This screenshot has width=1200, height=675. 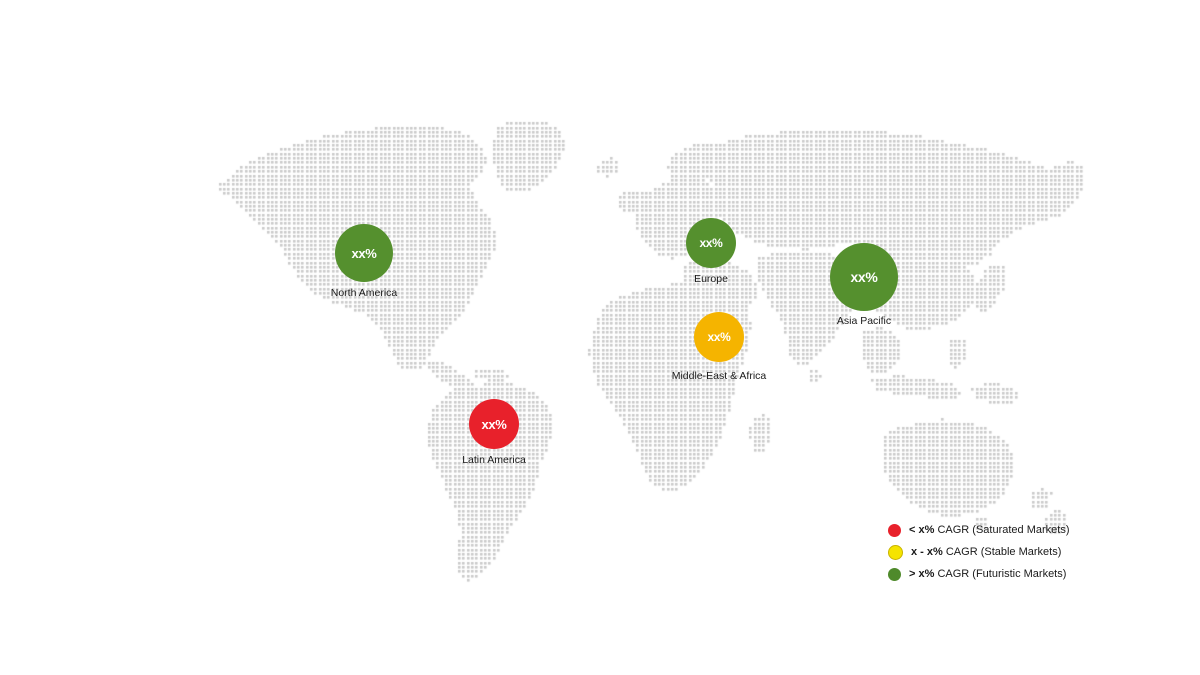 I want to click on legend-dot-icon-stable-markets, so click(x=895, y=552).